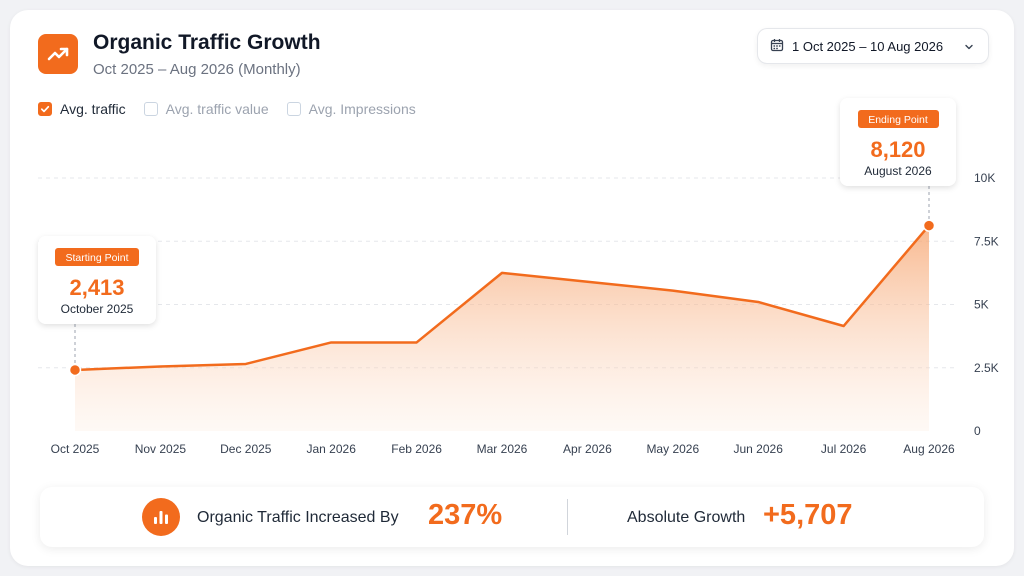 Image resolution: width=1024 pixels, height=576 pixels. Describe the element at coordinates (567, 517) in the screenshot. I see `summary-divider` at that location.